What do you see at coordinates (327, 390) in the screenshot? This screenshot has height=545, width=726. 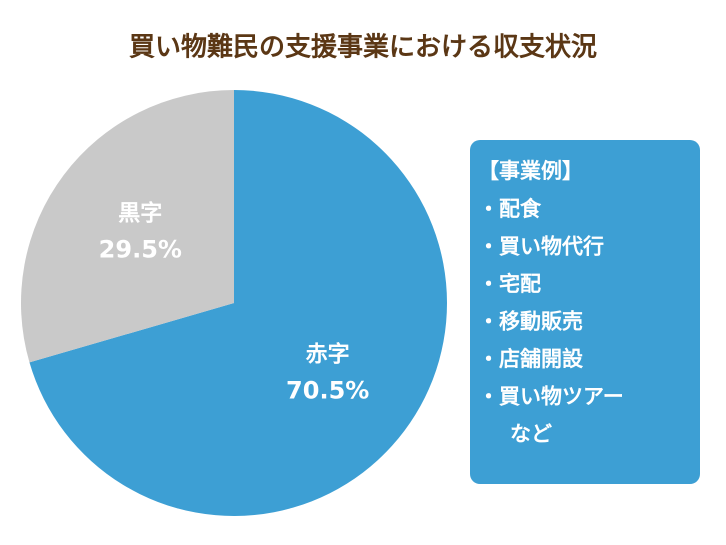 I see `slice-value-label: 70.5%` at bounding box center [327, 390].